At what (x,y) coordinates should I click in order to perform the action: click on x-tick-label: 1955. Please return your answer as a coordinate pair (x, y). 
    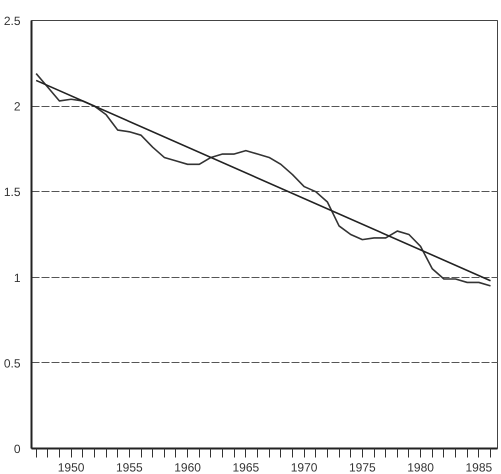
    Looking at the image, I should click on (130, 467).